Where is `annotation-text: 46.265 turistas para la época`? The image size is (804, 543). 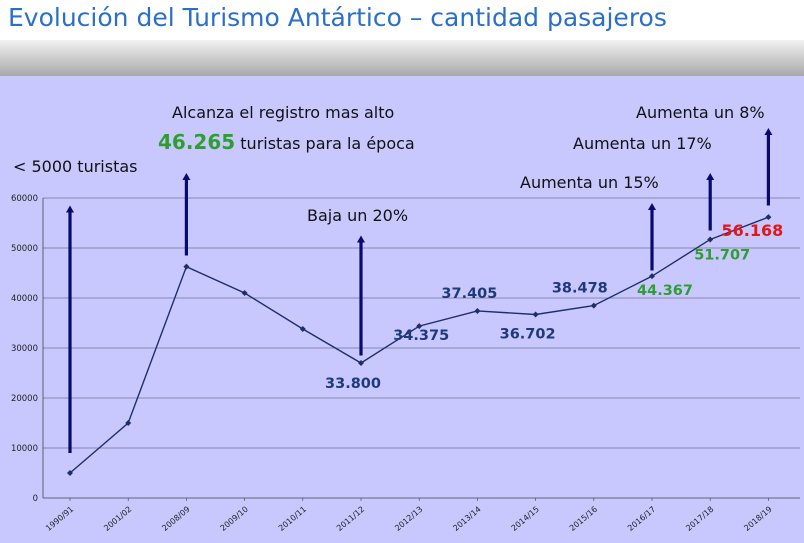
annotation-text: 46.265 turistas para la época is located at coordinates (286, 142).